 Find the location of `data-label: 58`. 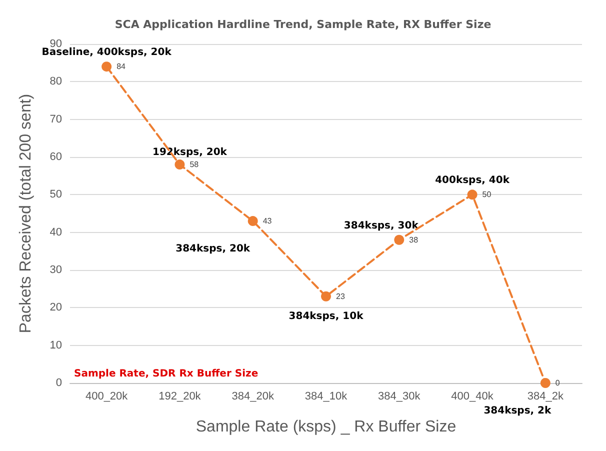

data-label: 58 is located at coordinates (195, 165).